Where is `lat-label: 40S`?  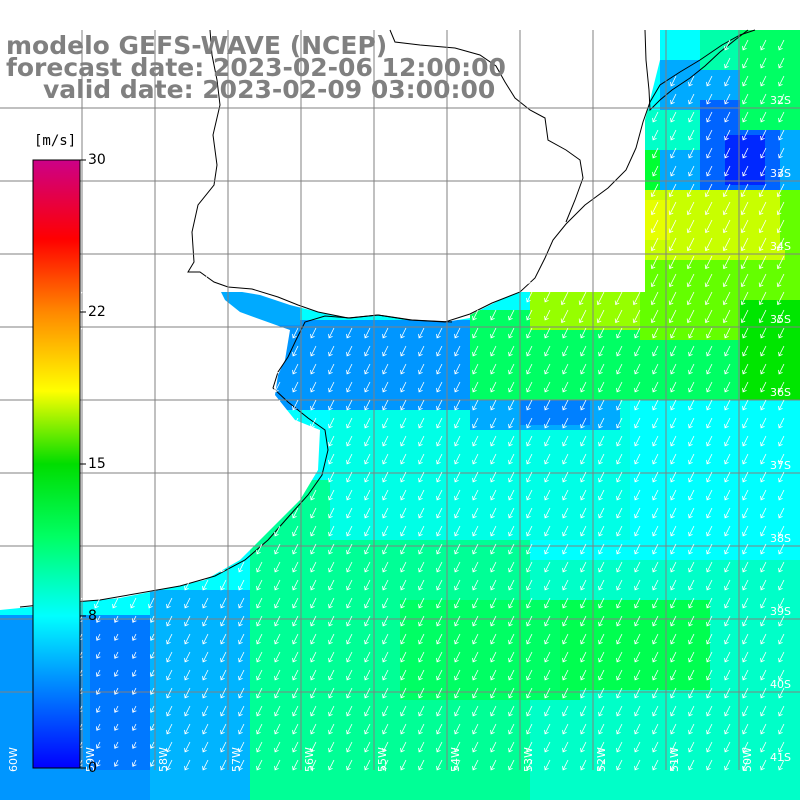
lat-label: 40S is located at coordinates (780, 684).